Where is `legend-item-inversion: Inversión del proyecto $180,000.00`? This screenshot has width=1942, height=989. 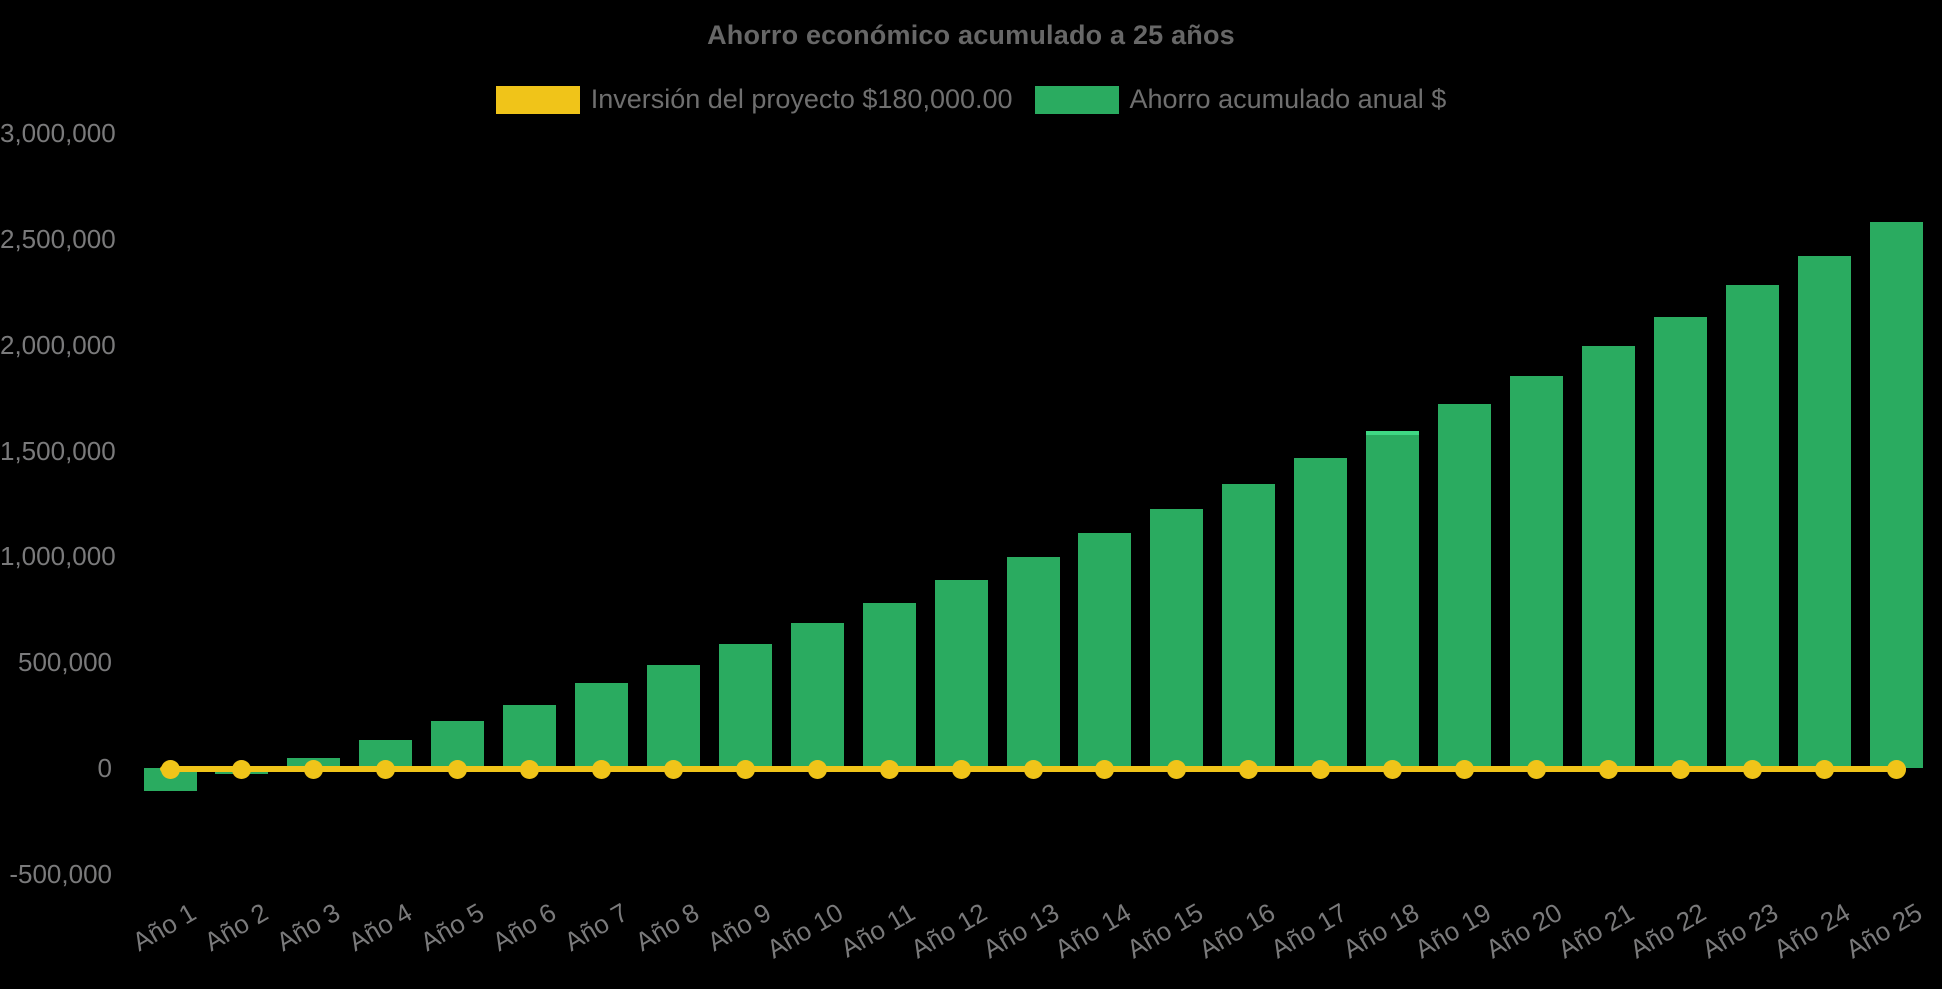 legend-item-inversion: Inversión del proyecto $180,000.00 is located at coordinates (754, 99).